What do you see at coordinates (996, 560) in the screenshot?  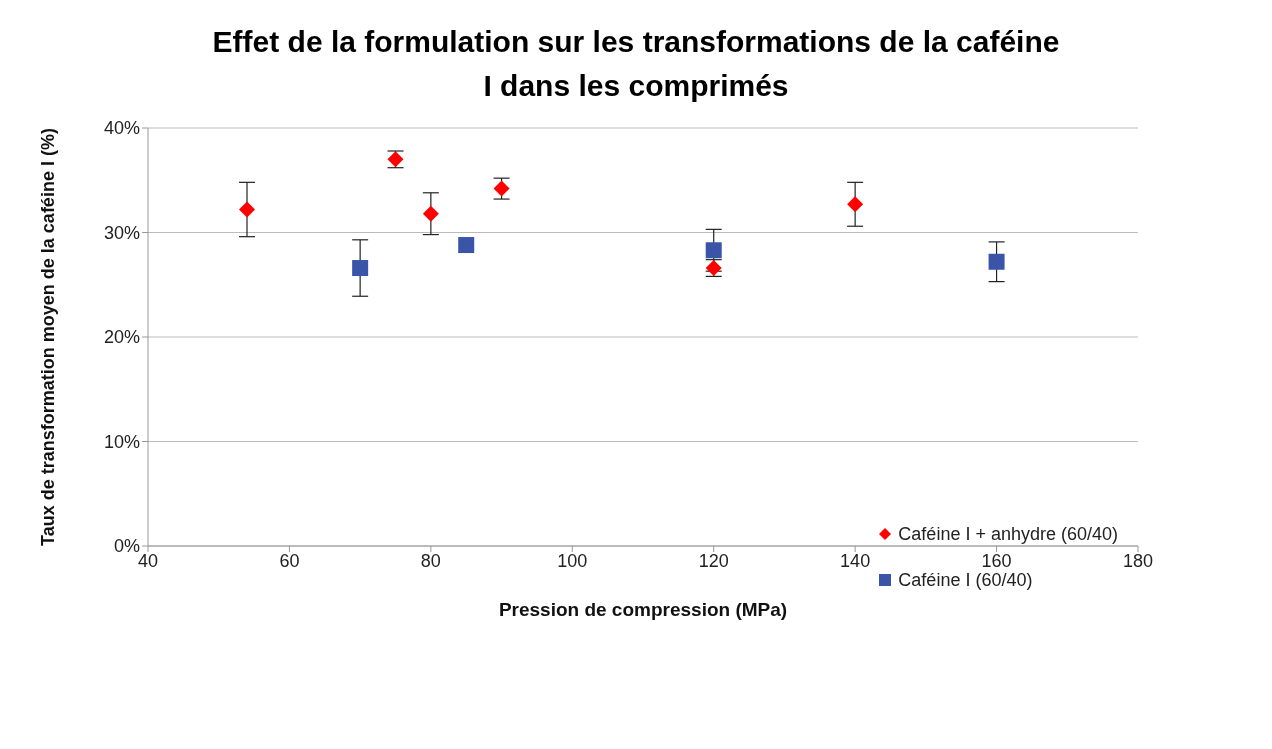 I see `x-tick-label: 160` at bounding box center [996, 560].